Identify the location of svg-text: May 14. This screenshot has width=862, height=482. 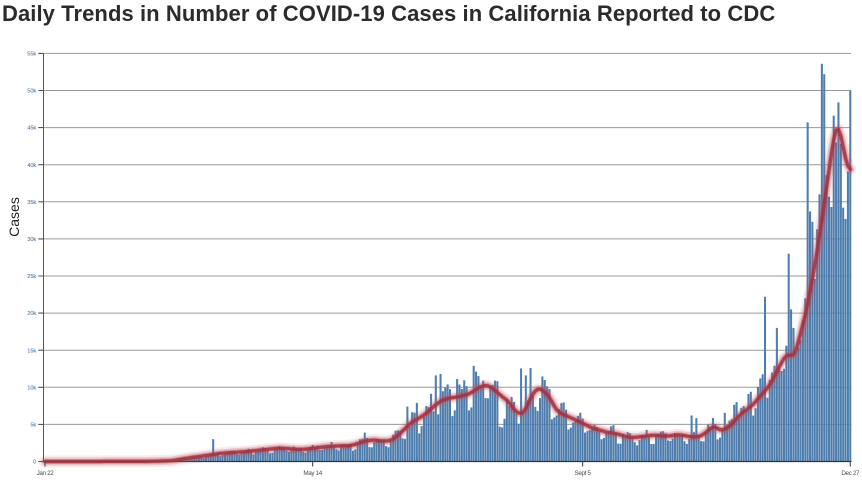
(312, 473).